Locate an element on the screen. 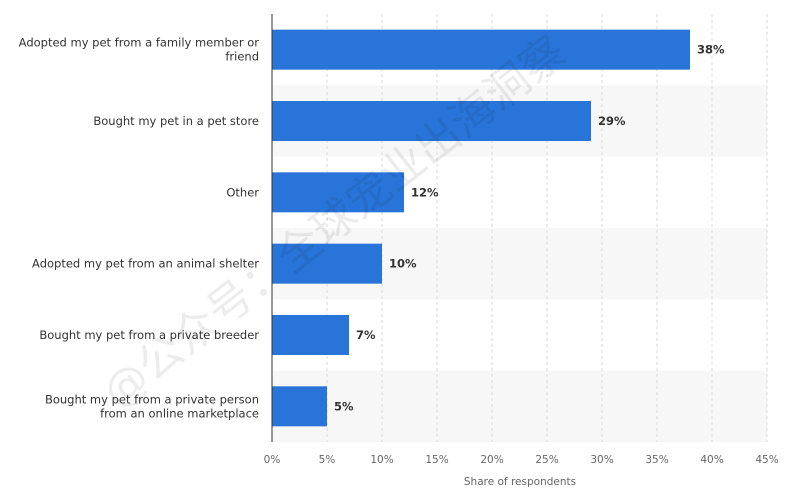  x-tick-label: 10% is located at coordinates (381, 460).